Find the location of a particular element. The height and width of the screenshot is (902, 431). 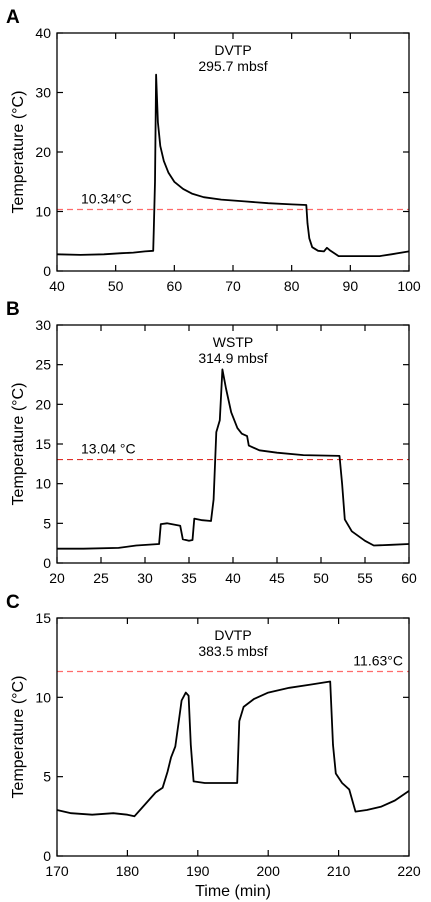

x-tick-label: 25 is located at coordinates (101, 578).